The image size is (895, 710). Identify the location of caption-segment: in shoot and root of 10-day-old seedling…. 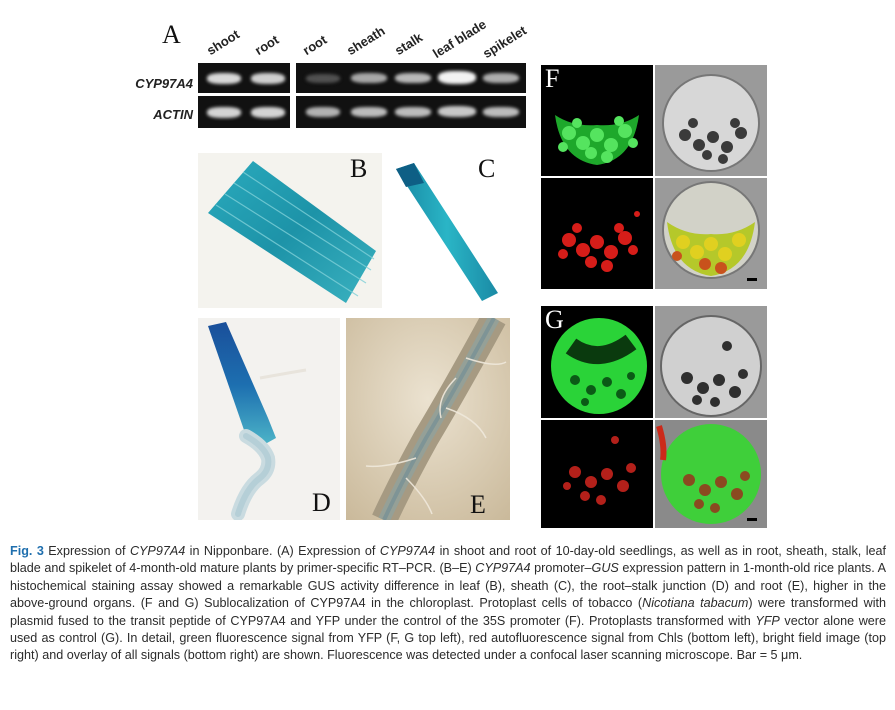
(448, 560).